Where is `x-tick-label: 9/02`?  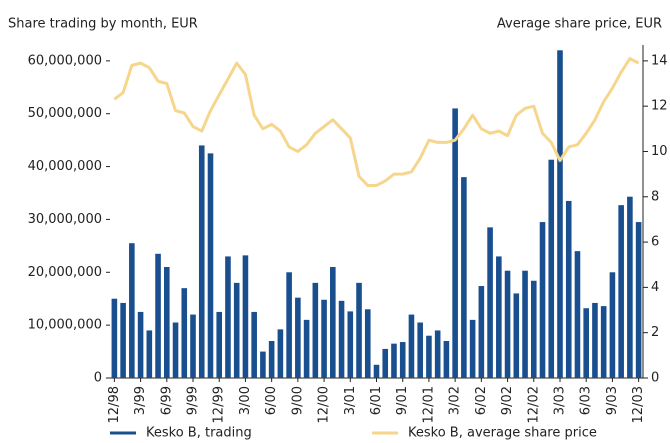 x-tick-label: 9/02 is located at coordinates (507, 400).